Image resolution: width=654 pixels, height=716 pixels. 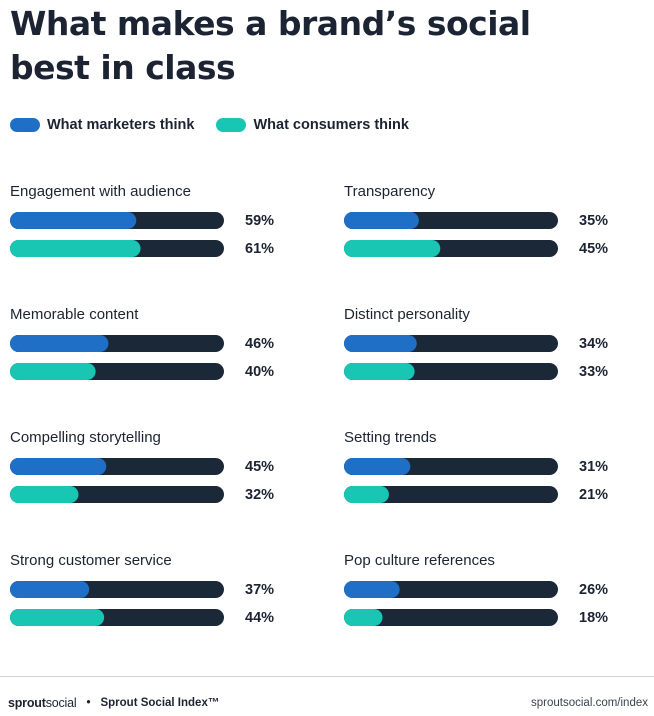 I want to click on sprout-social-logo: sproutsocial, so click(x=42, y=703).